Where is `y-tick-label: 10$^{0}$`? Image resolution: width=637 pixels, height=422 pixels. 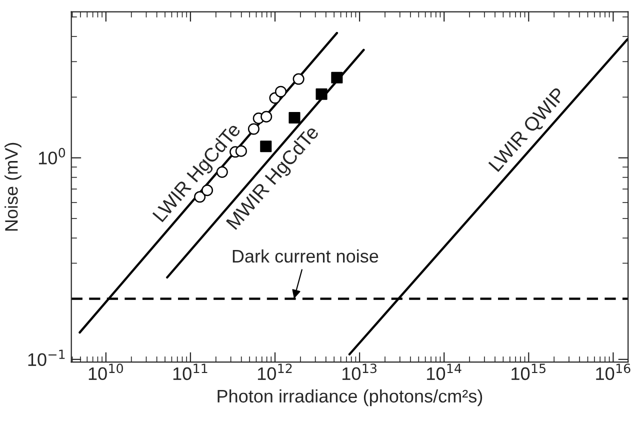
y-tick-label: 10$^{0}$ is located at coordinates (52, 156).